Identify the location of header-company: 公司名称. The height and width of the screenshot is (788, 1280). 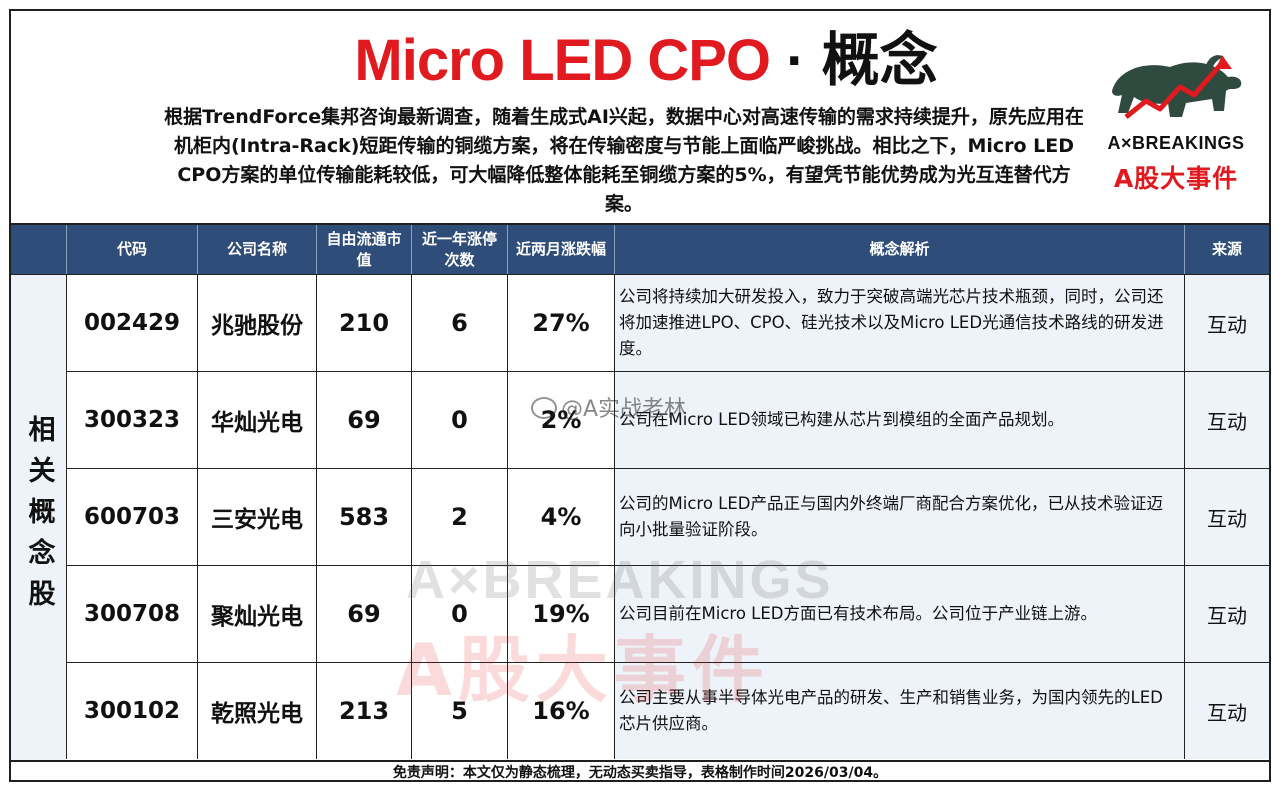
(256, 249).